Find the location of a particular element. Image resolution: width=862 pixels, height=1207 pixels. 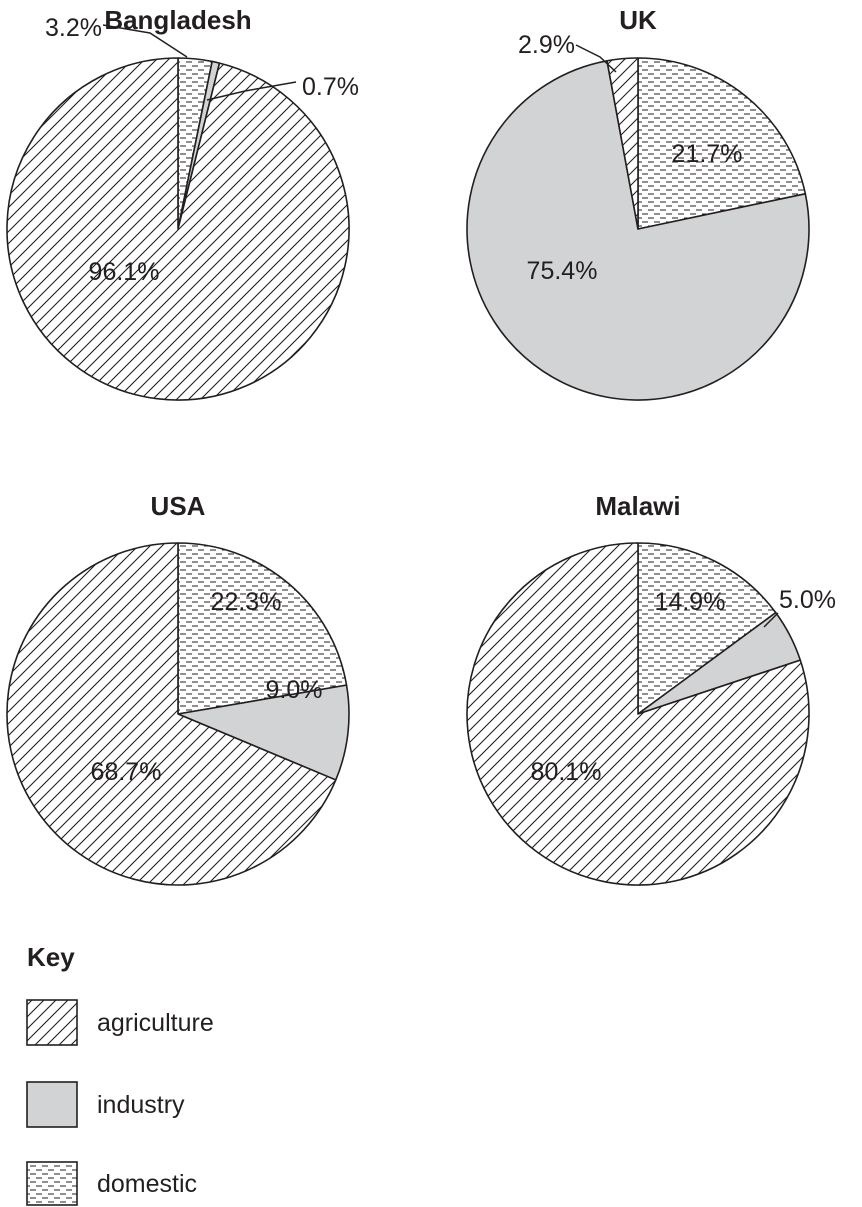

slice-label-agriculture: 80.1% is located at coordinates (566, 772).